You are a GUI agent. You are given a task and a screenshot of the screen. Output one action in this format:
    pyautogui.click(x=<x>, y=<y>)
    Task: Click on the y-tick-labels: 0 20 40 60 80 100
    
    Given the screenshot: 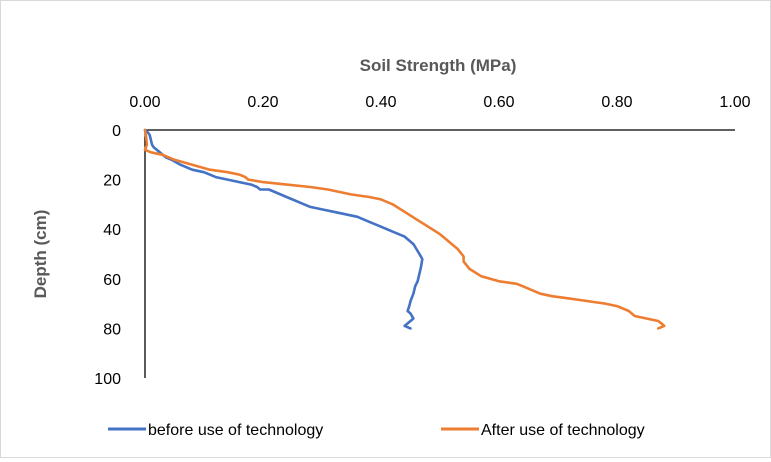 What is the action you would take?
    pyautogui.click(x=107, y=255)
    